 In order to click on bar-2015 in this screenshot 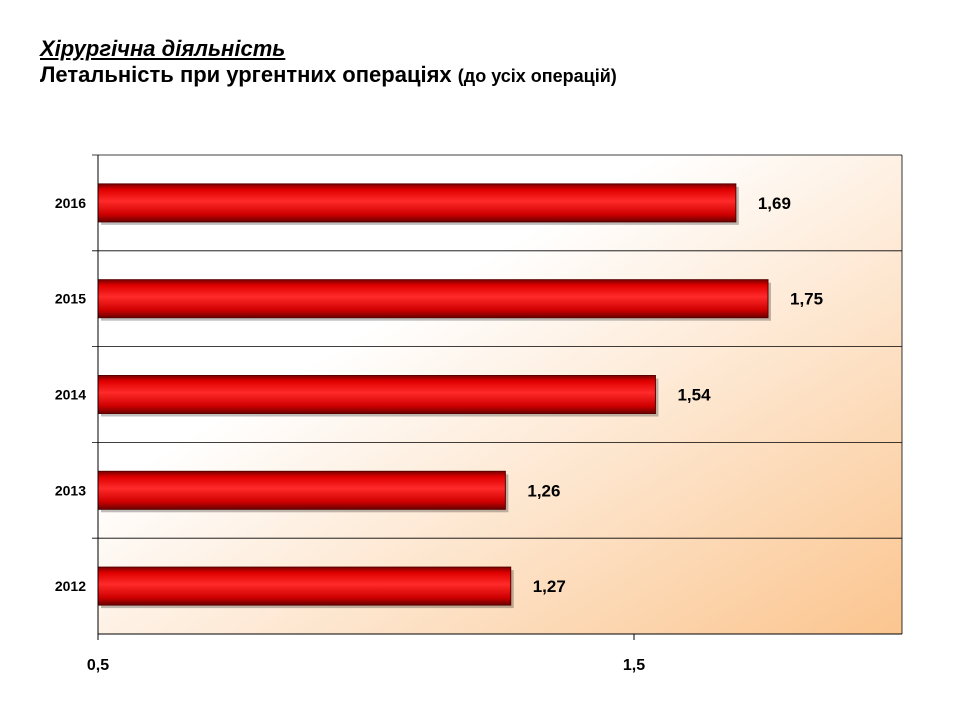, I will do `click(433, 299)`.